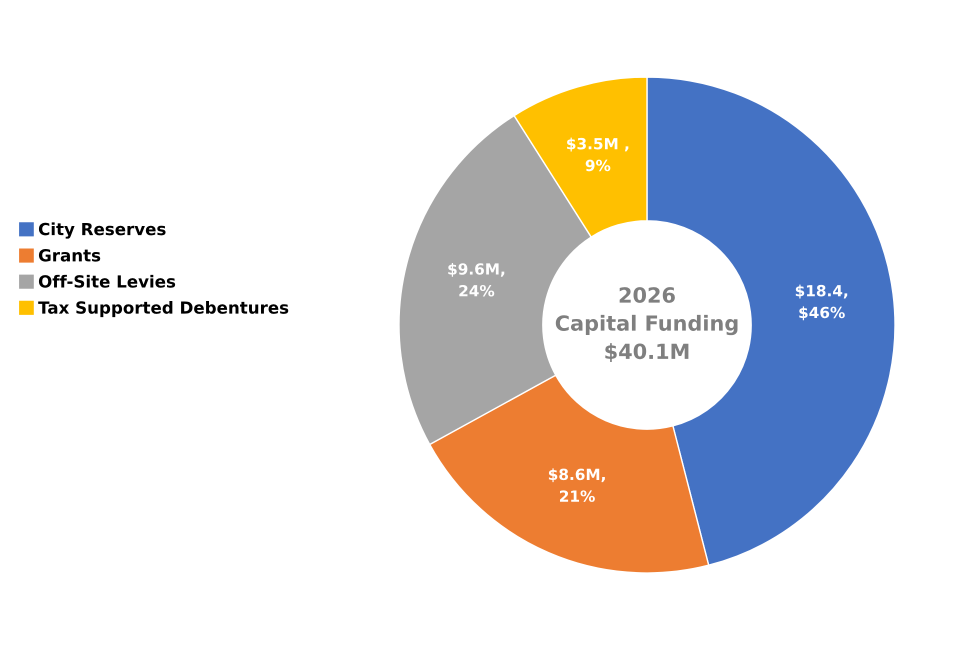 The width and height of the screenshot is (956, 650). I want to click on legend-label: City Reserves, so click(102, 230).